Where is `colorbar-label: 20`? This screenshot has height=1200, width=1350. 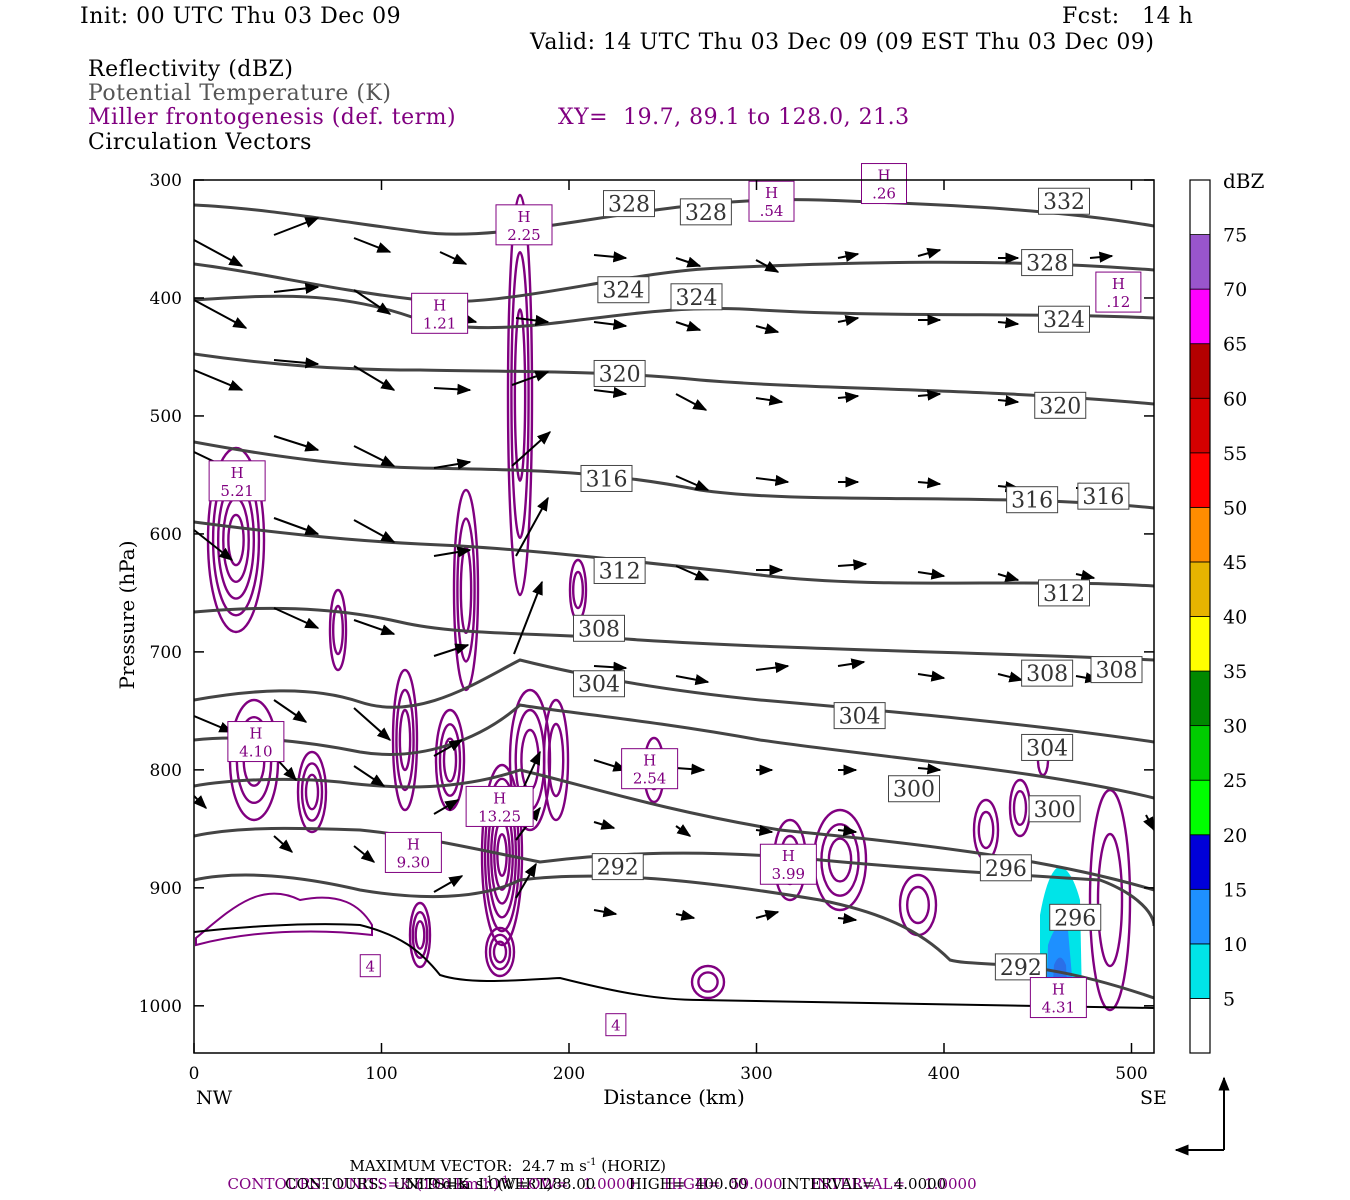
colorbar-label: 20 is located at coordinates (1235, 836).